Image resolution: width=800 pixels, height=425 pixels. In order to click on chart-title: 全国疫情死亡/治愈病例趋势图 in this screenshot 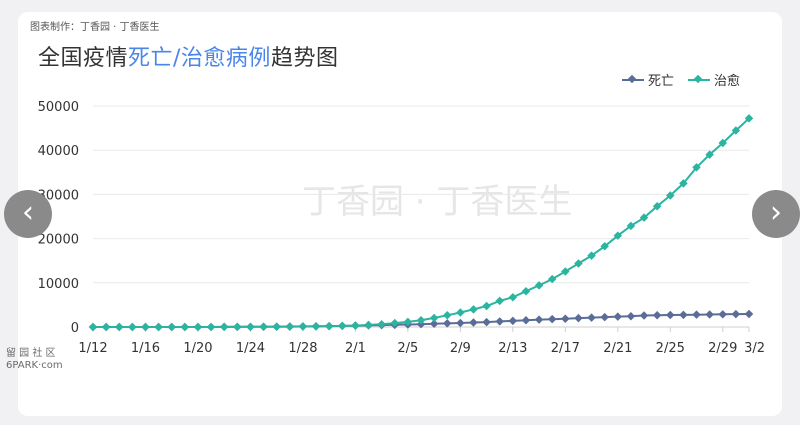, I will do `click(188, 56)`.